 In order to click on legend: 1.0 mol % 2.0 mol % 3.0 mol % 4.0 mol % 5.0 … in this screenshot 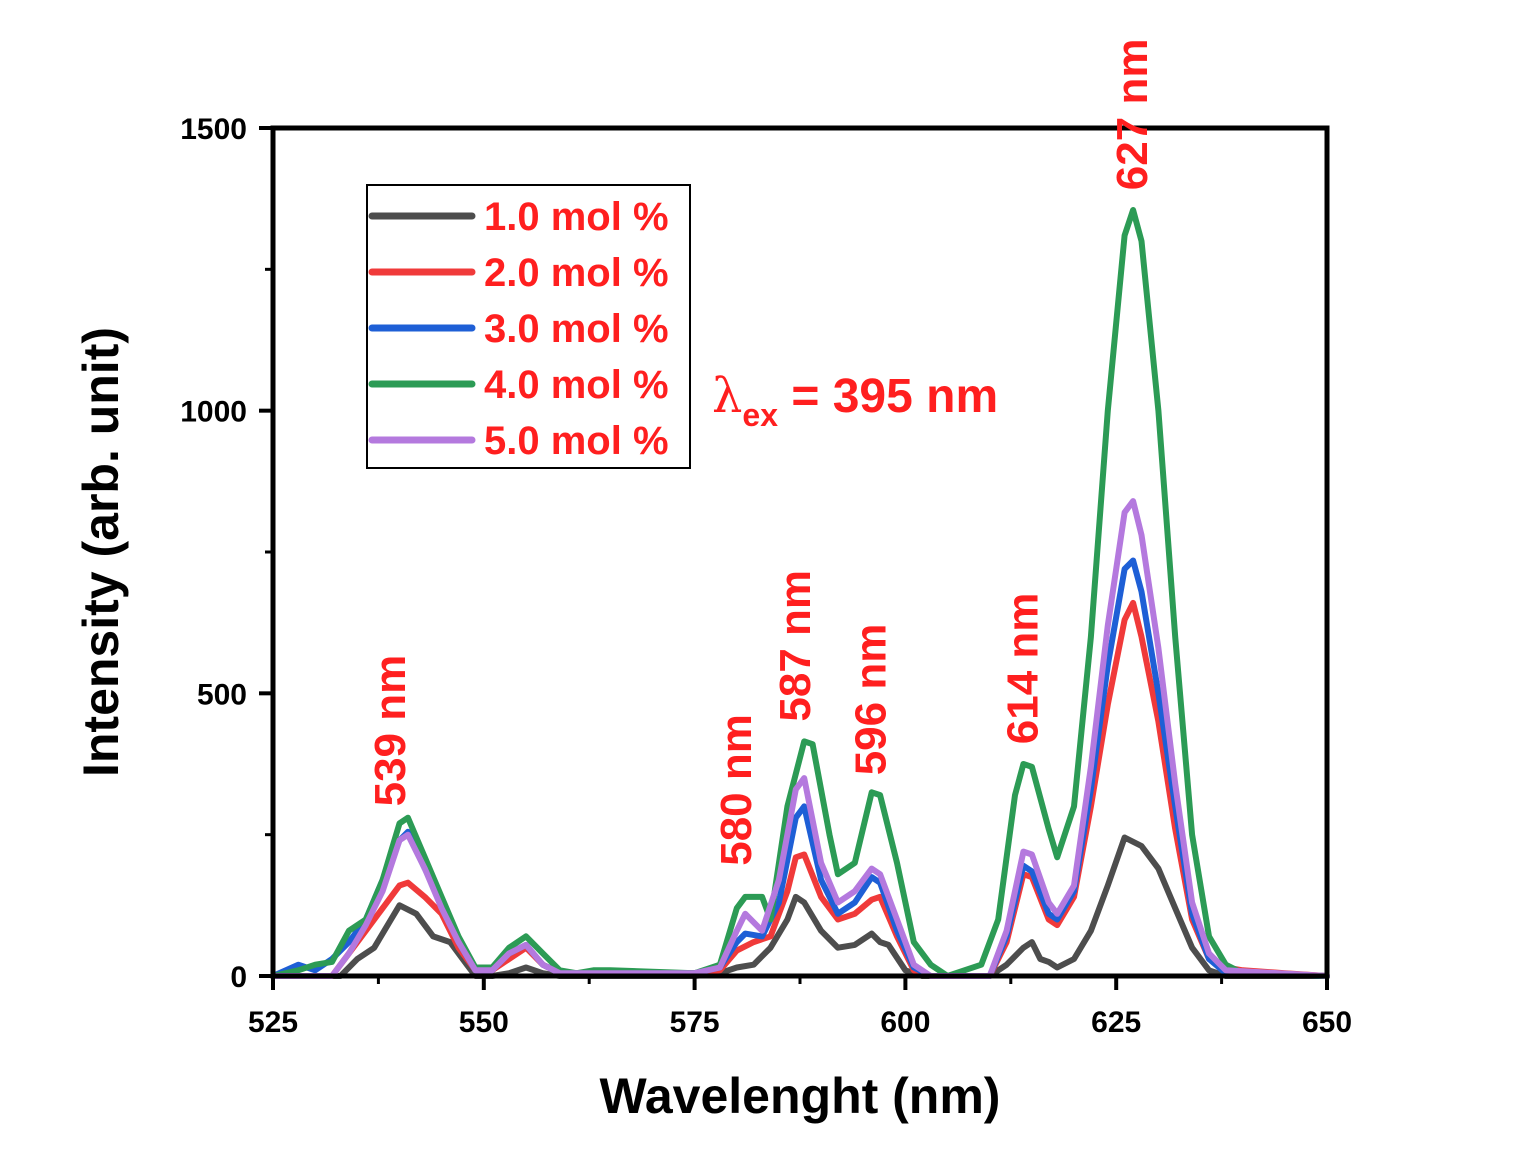, I will do `click(528, 326)`.